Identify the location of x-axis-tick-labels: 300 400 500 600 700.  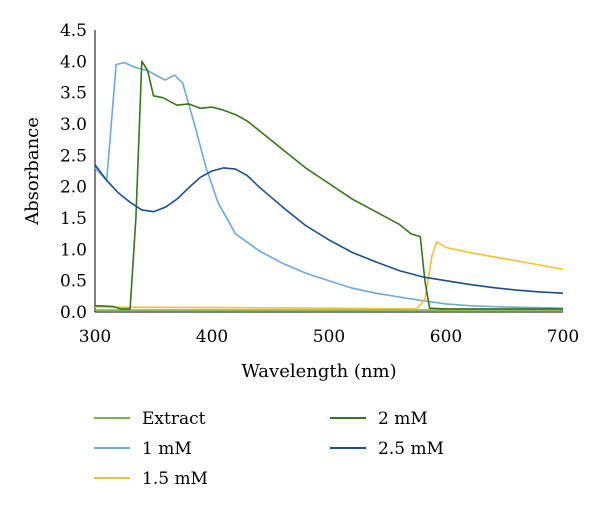
(329, 337).